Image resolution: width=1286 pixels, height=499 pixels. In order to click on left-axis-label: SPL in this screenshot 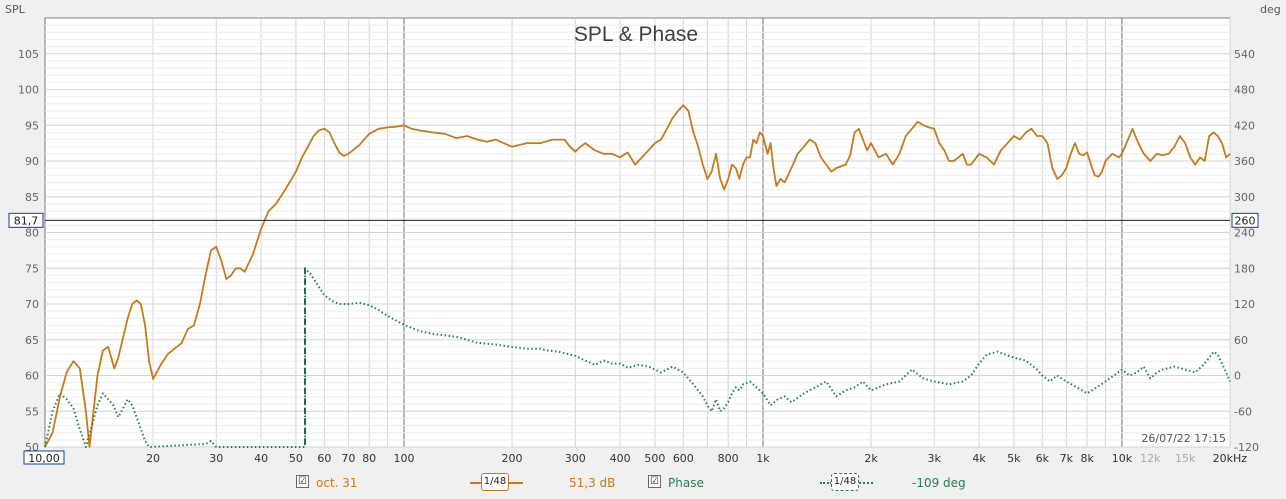, I will do `click(15, 9)`.